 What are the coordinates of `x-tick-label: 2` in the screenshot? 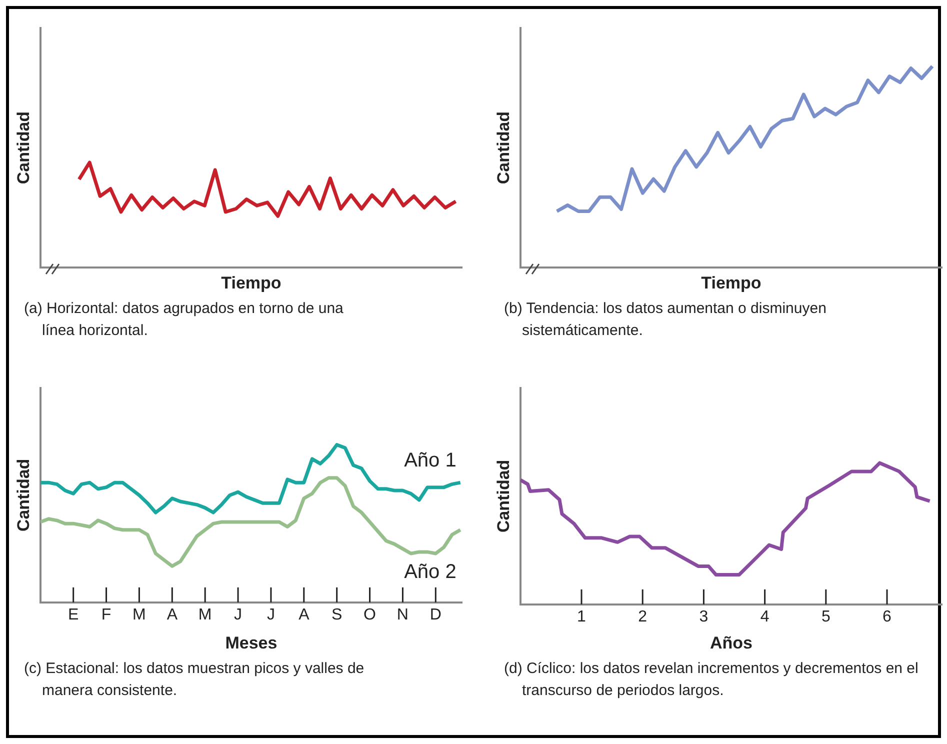 It's located at (643, 617).